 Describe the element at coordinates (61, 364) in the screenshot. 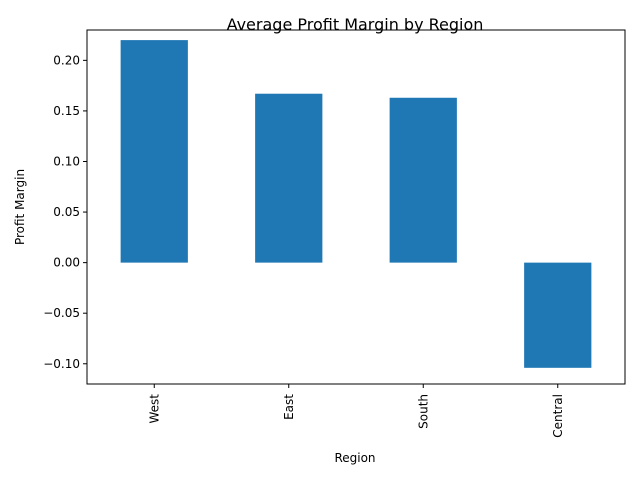

I see `y-tick-label: −0.10` at that location.